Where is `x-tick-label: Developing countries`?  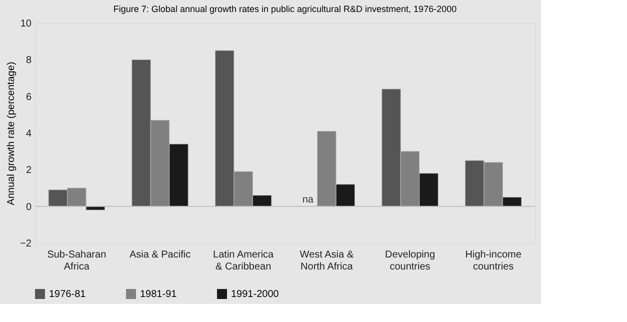 x-tick-label: Developing countries is located at coordinates (410, 261).